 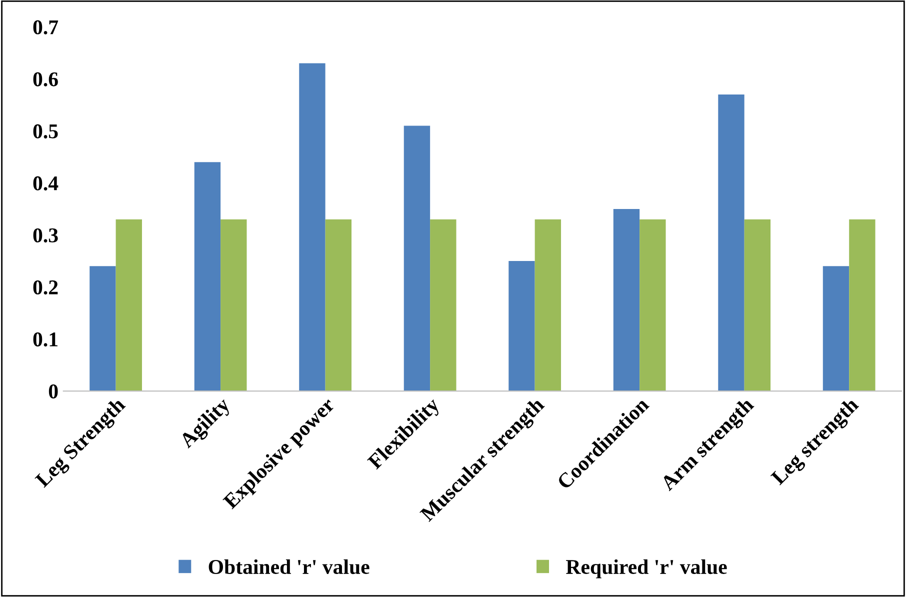 What do you see at coordinates (289, 566) in the screenshot?
I see `legend-label: Obtained 'r' value` at bounding box center [289, 566].